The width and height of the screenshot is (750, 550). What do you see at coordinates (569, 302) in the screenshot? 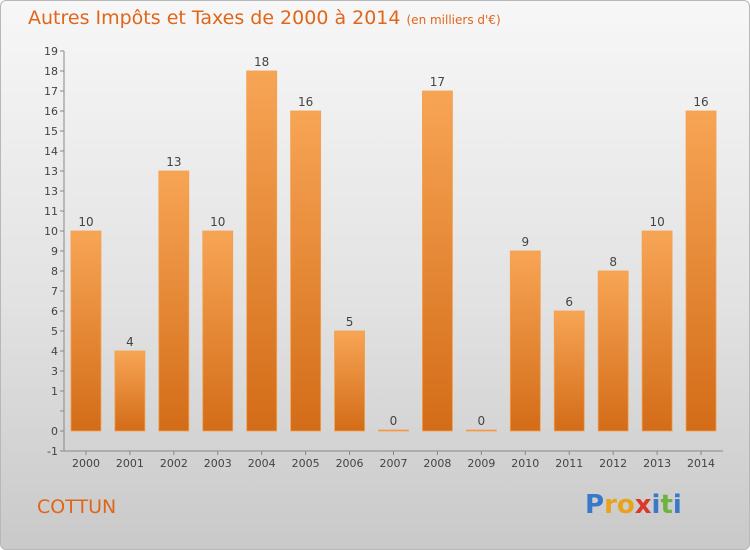
I see `data-label: 6` at bounding box center [569, 302].